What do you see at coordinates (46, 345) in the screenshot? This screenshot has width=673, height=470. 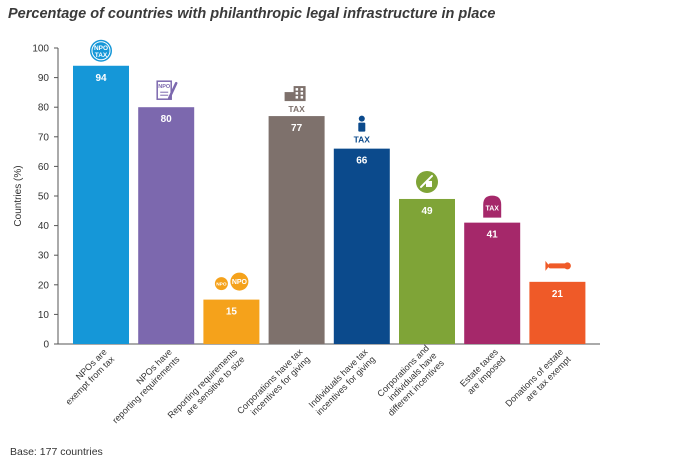 I see `y-tick-label: 0` at bounding box center [46, 345].